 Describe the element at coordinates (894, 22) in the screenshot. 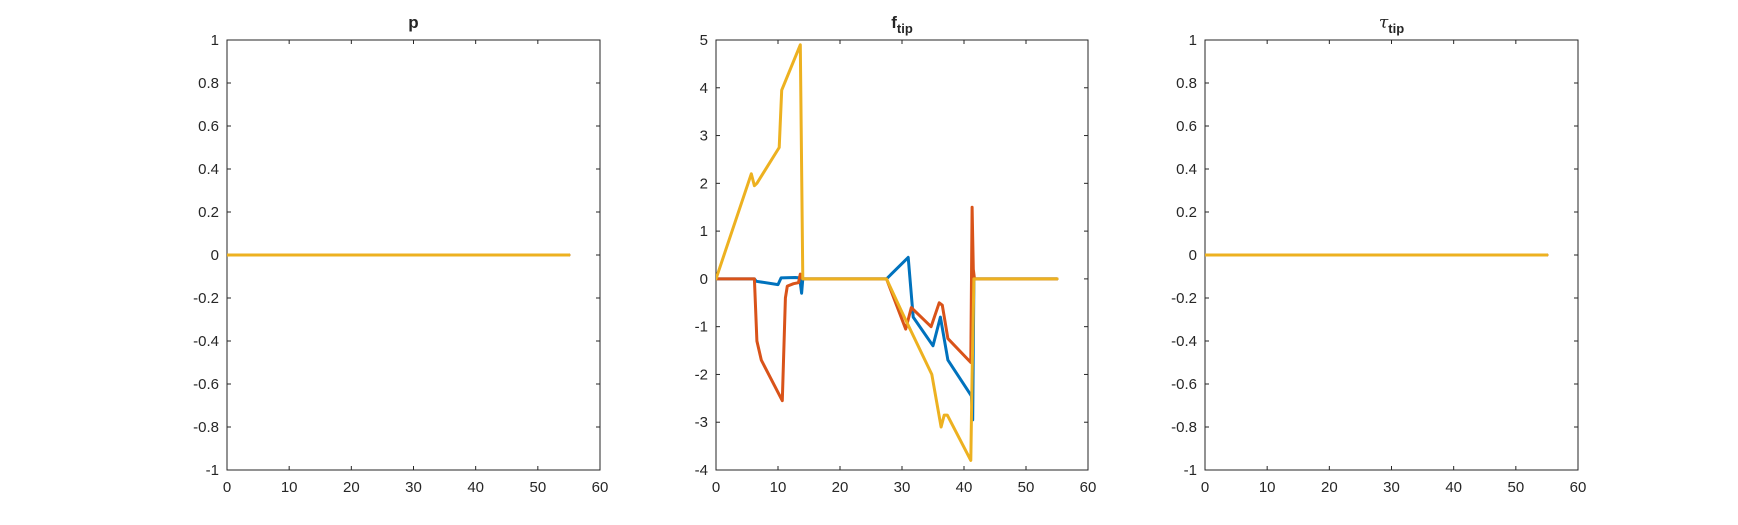

I see `chart-title-main: f` at that location.